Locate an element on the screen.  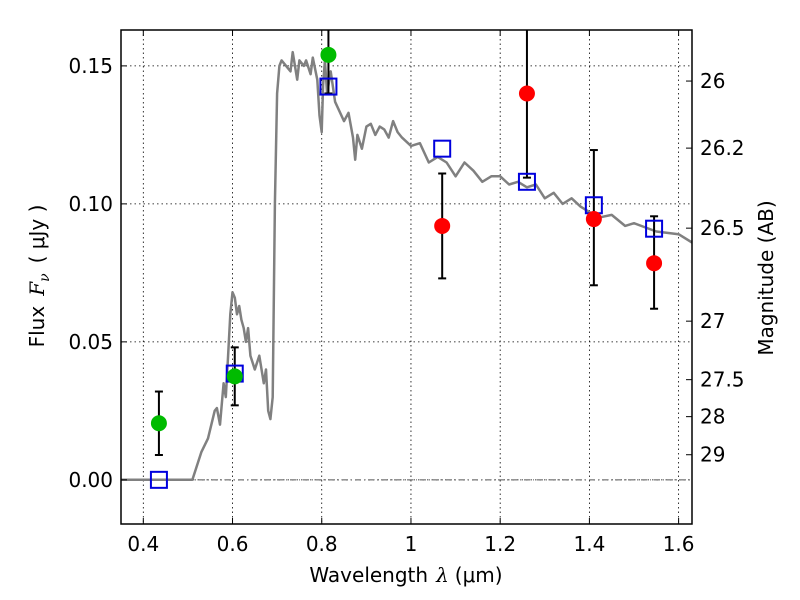
x-tick-label: 1.4 is located at coordinates (589, 544).